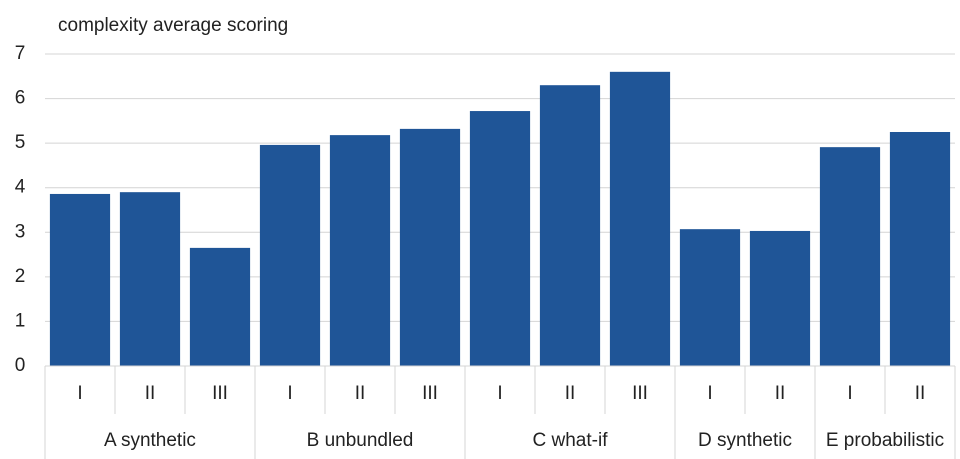 Image resolution: width=960 pixels, height=459 pixels. What do you see at coordinates (360, 440) in the screenshot?
I see `group-label: B unbundled` at bounding box center [360, 440].